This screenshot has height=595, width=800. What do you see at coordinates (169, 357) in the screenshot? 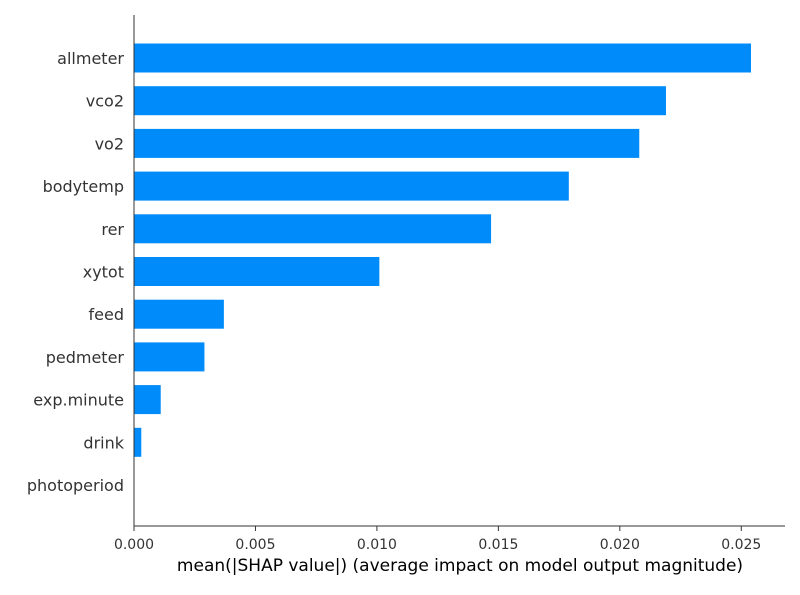
I see `bar-pedmeter` at bounding box center [169, 357].